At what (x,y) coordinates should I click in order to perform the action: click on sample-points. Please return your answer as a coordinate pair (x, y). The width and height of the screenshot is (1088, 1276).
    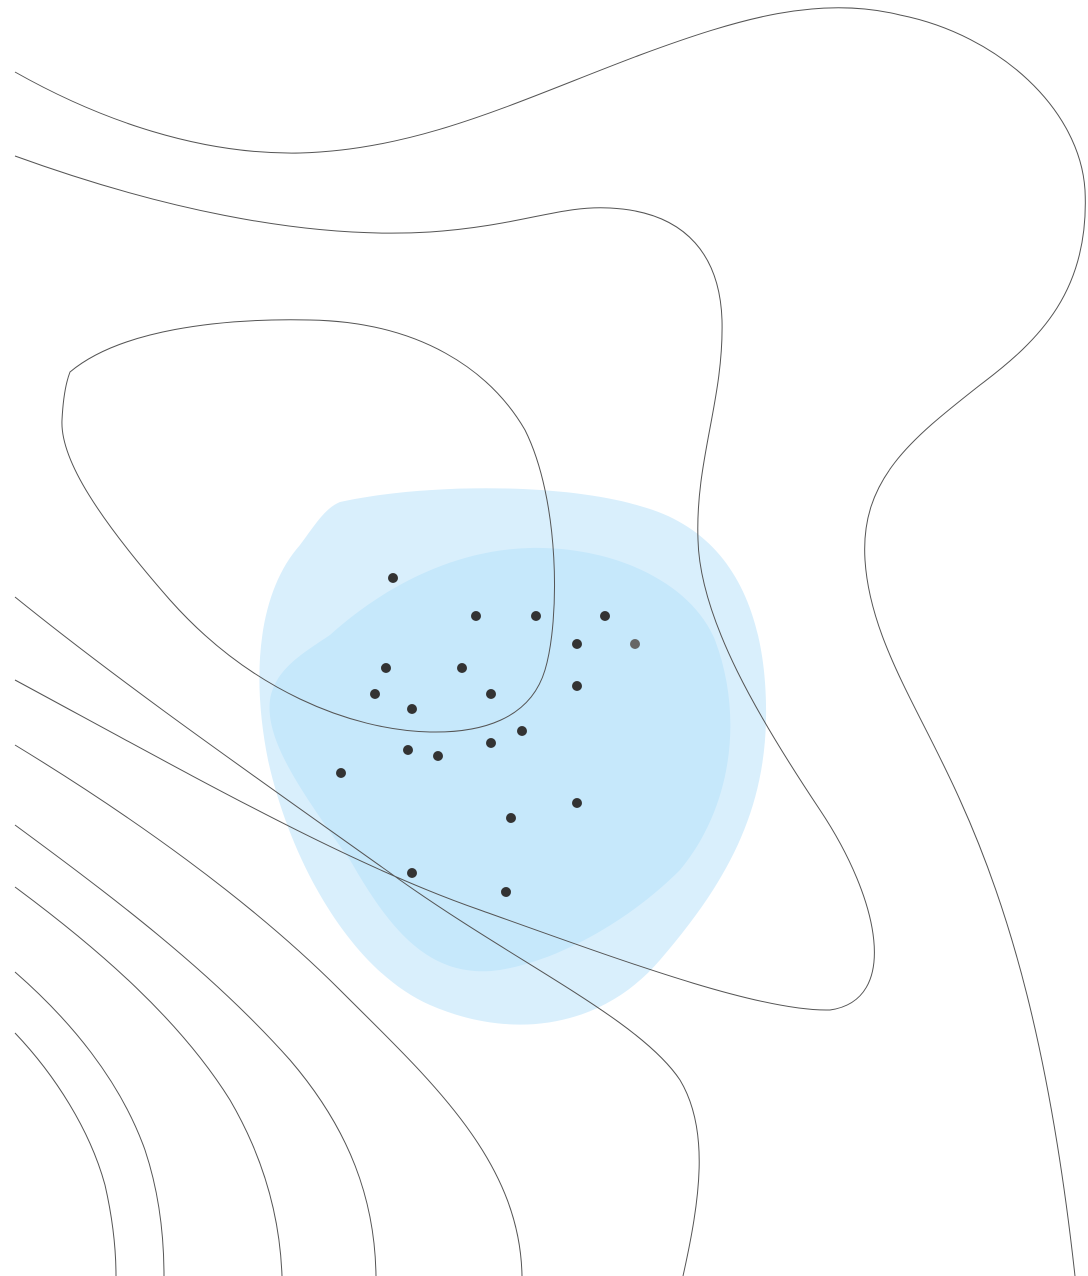
    Looking at the image, I should click on (488, 735).